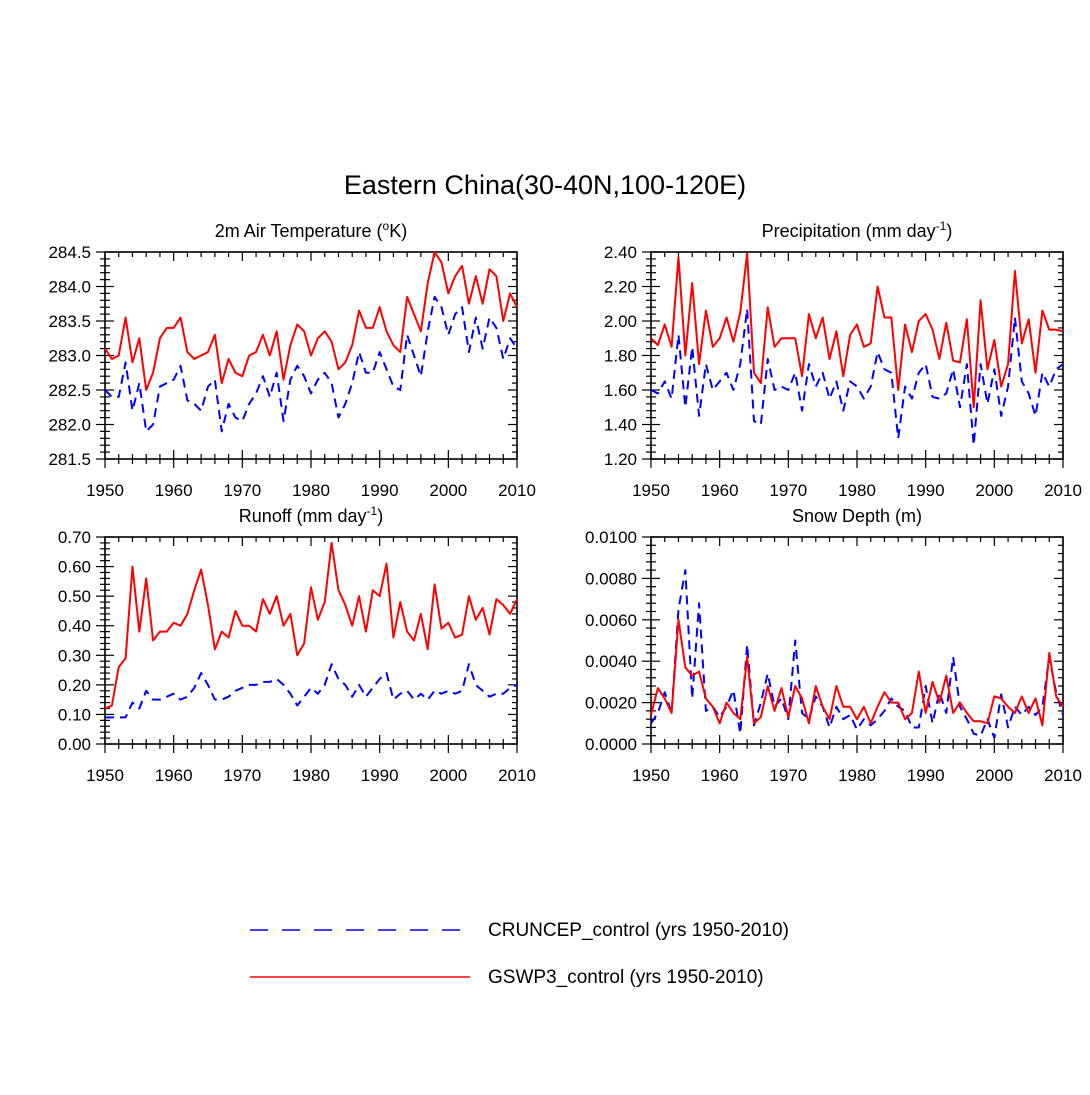 Image resolution: width=1090 pixels, height=1095 pixels. Describe the element at coordinates (303, 516) in the screenshot. I see `panel-title-text: Runoff (mm day` at that location.